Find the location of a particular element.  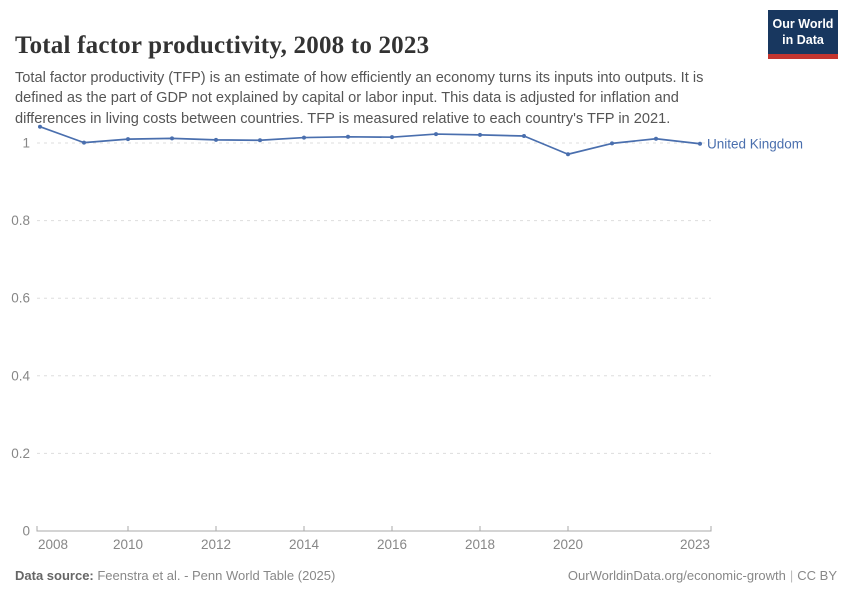

footer-links: OurWorldinData.org/economic-growth | CC BY is located at coordinates (702, 575).